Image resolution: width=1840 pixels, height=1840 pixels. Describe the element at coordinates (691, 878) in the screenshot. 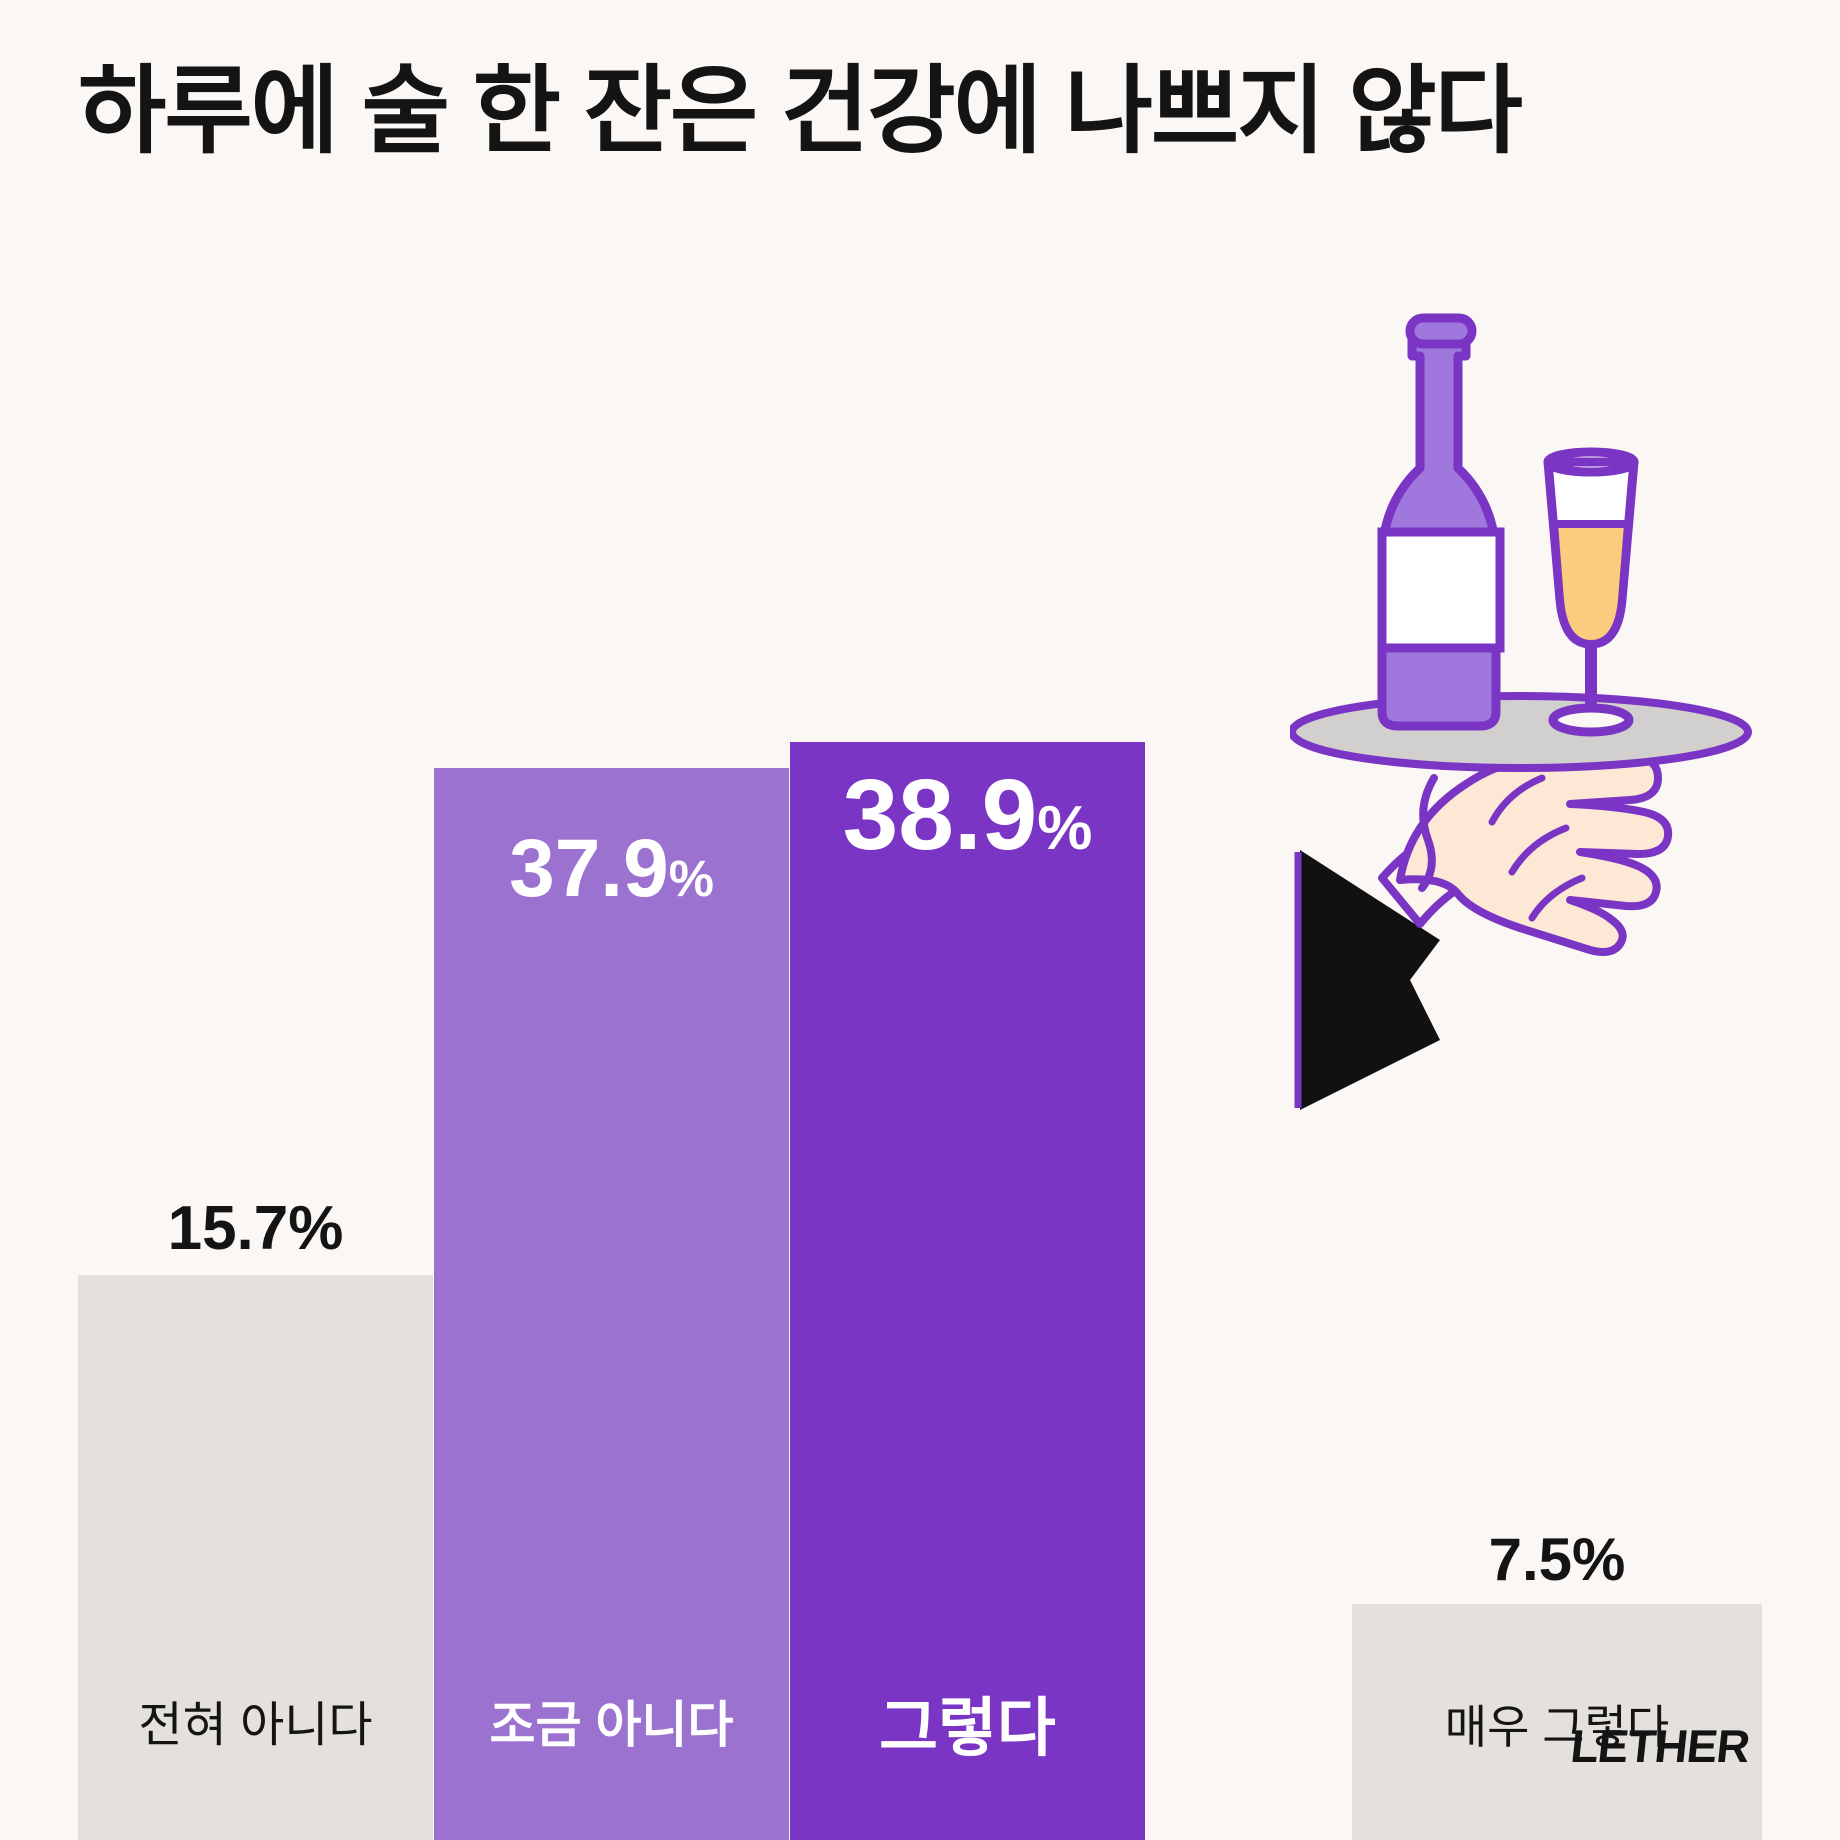

I see `bar-value-unit-1: %` at that location.